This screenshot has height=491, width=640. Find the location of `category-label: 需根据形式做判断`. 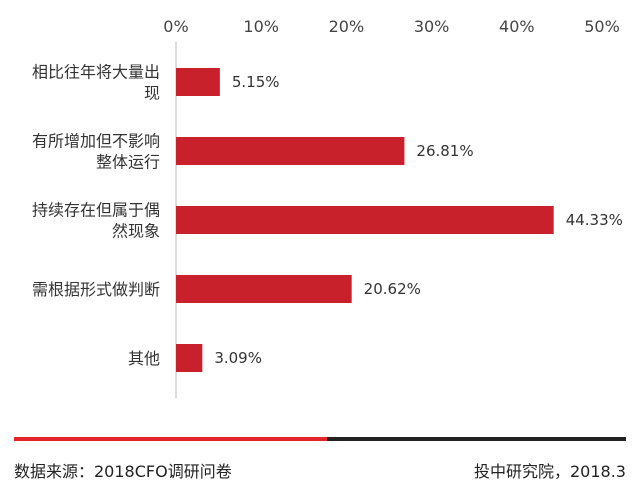

category-label: 需根据形式做判断 is located at coordinates (96, 289).